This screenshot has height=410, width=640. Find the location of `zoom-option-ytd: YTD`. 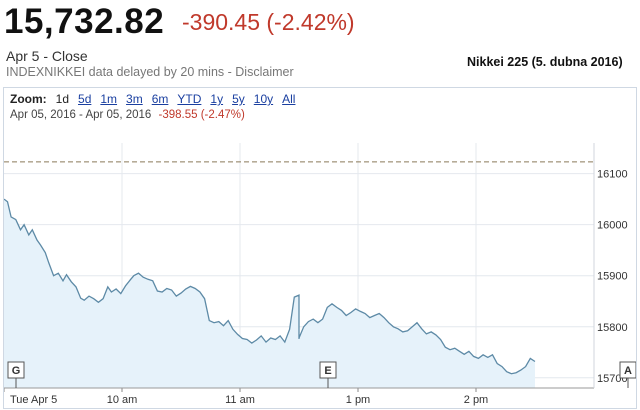

zoom-option-ytd: YTD is located at coordinates (189, 99).